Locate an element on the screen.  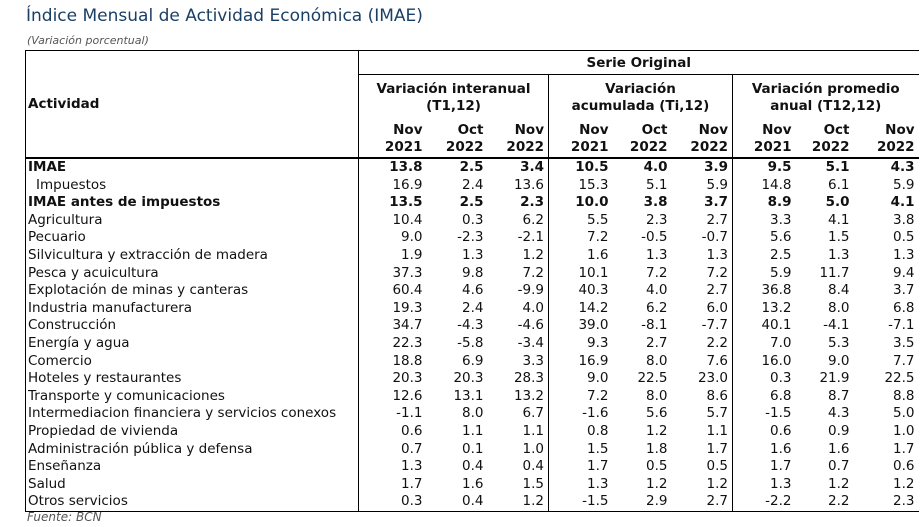
row-value: 6.1 is located at coordinates (839, 184).